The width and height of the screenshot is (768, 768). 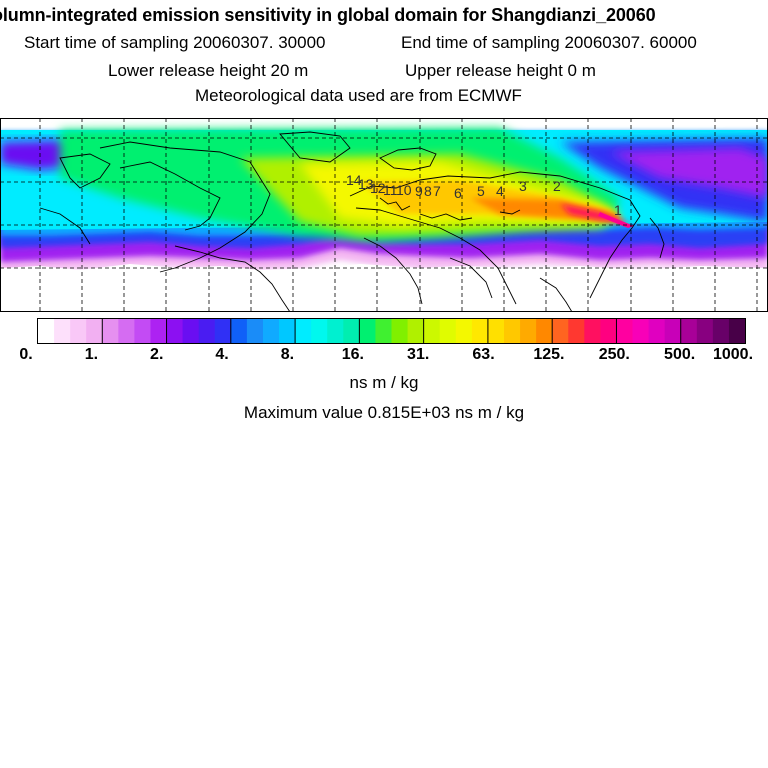 I want to click on day-marker-10: 10, so click(x=404, y=190).